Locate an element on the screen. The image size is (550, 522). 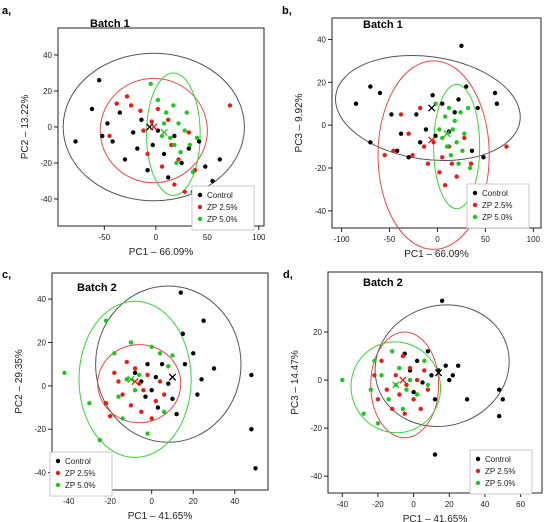
legend-marker-zp25 is located at coordinates (478, 471).